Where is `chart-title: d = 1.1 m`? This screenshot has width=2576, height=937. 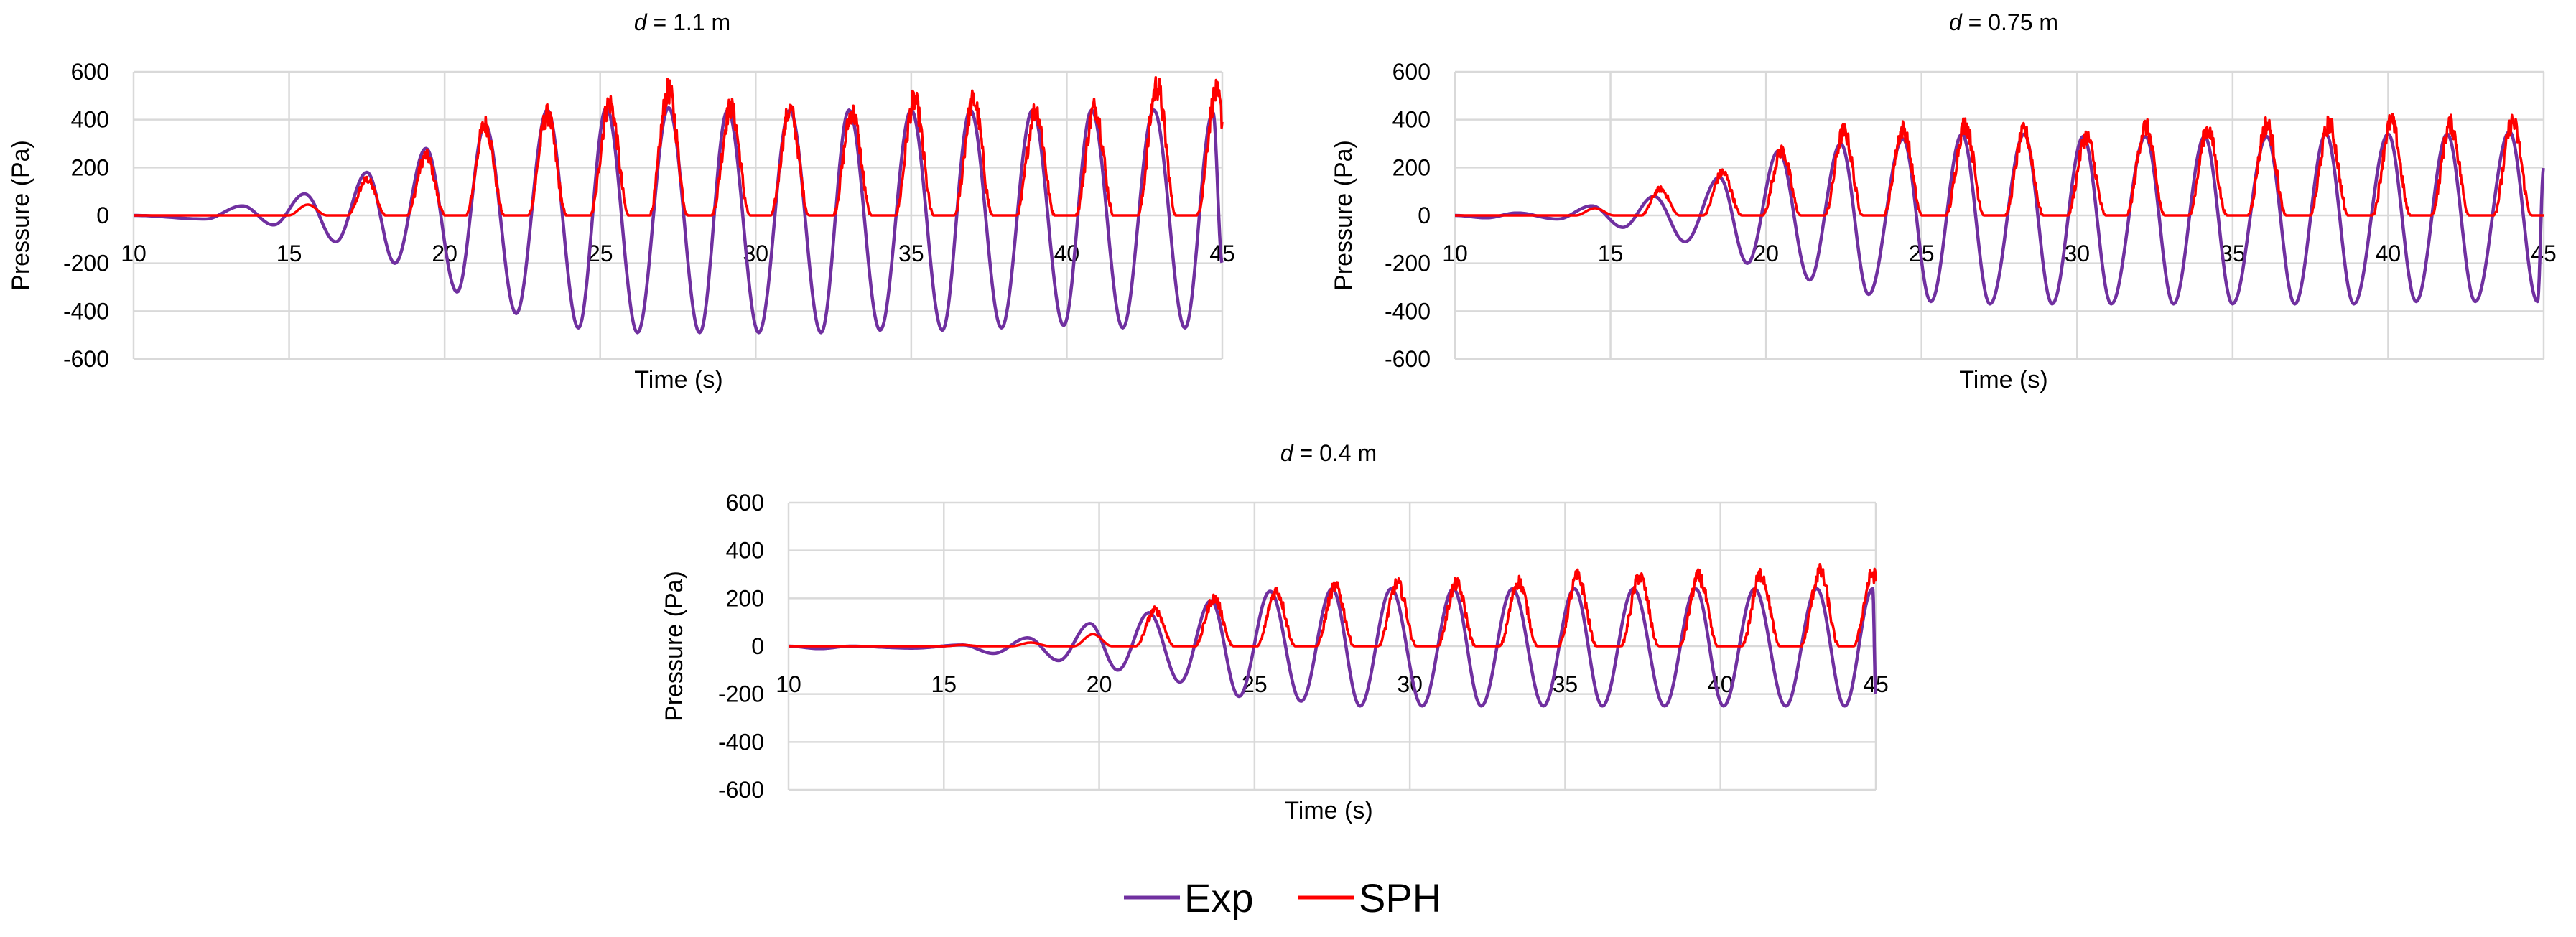
chart-title: d = 1.1 m is located at coordinates (682, 22).